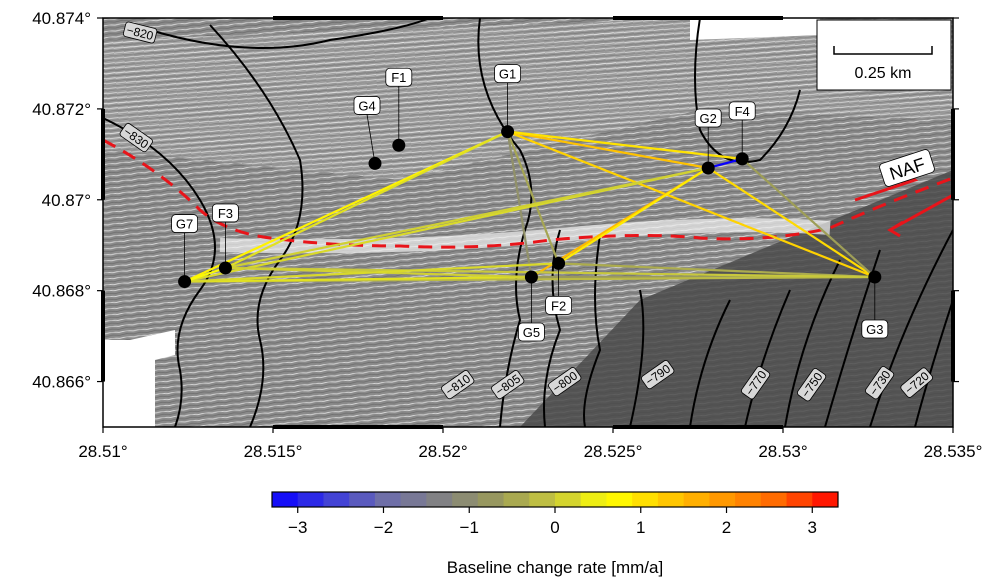 The image size is (987, 579). Describe the element at coordinates (508, 132) in the screenshot. I see `station-marker-g1` at that location.